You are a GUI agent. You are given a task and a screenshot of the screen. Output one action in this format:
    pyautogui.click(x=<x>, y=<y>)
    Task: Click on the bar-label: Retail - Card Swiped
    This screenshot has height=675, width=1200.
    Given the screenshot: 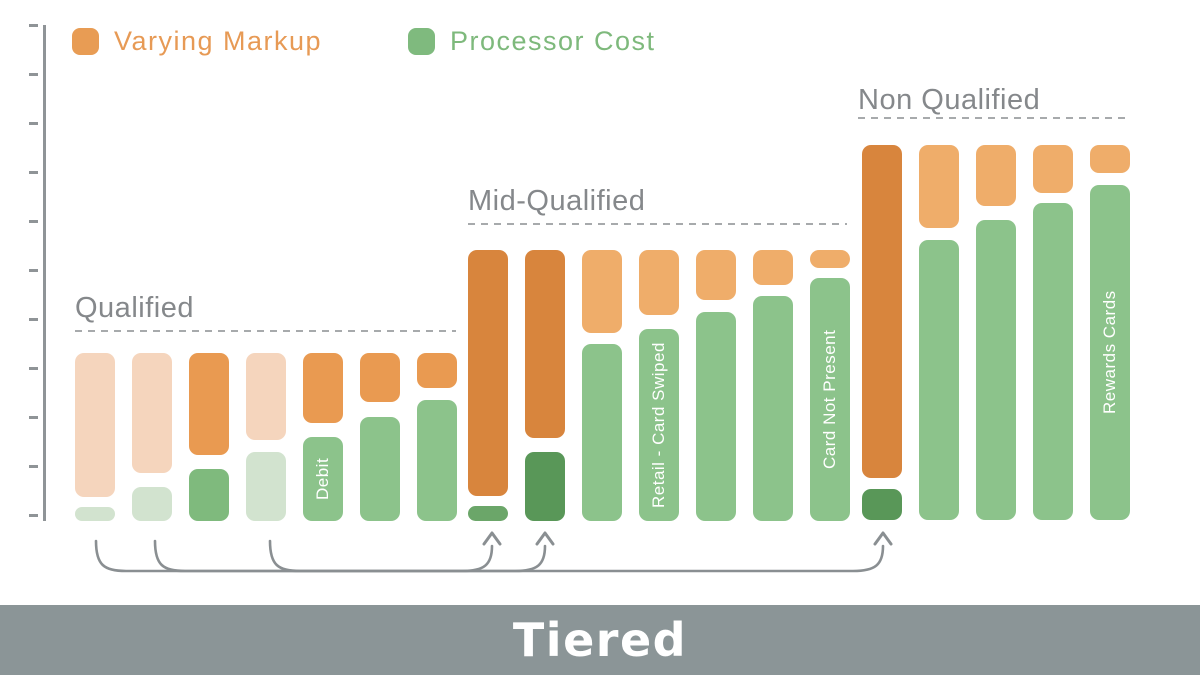 What is the action you would take?
    pyautogui.click(x=658, y=425)
    